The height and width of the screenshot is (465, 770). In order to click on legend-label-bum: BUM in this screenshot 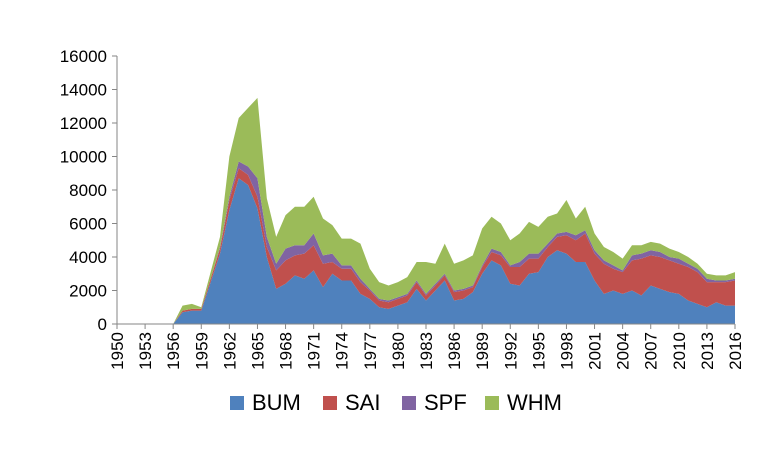, I will do `click(276, 402)`.